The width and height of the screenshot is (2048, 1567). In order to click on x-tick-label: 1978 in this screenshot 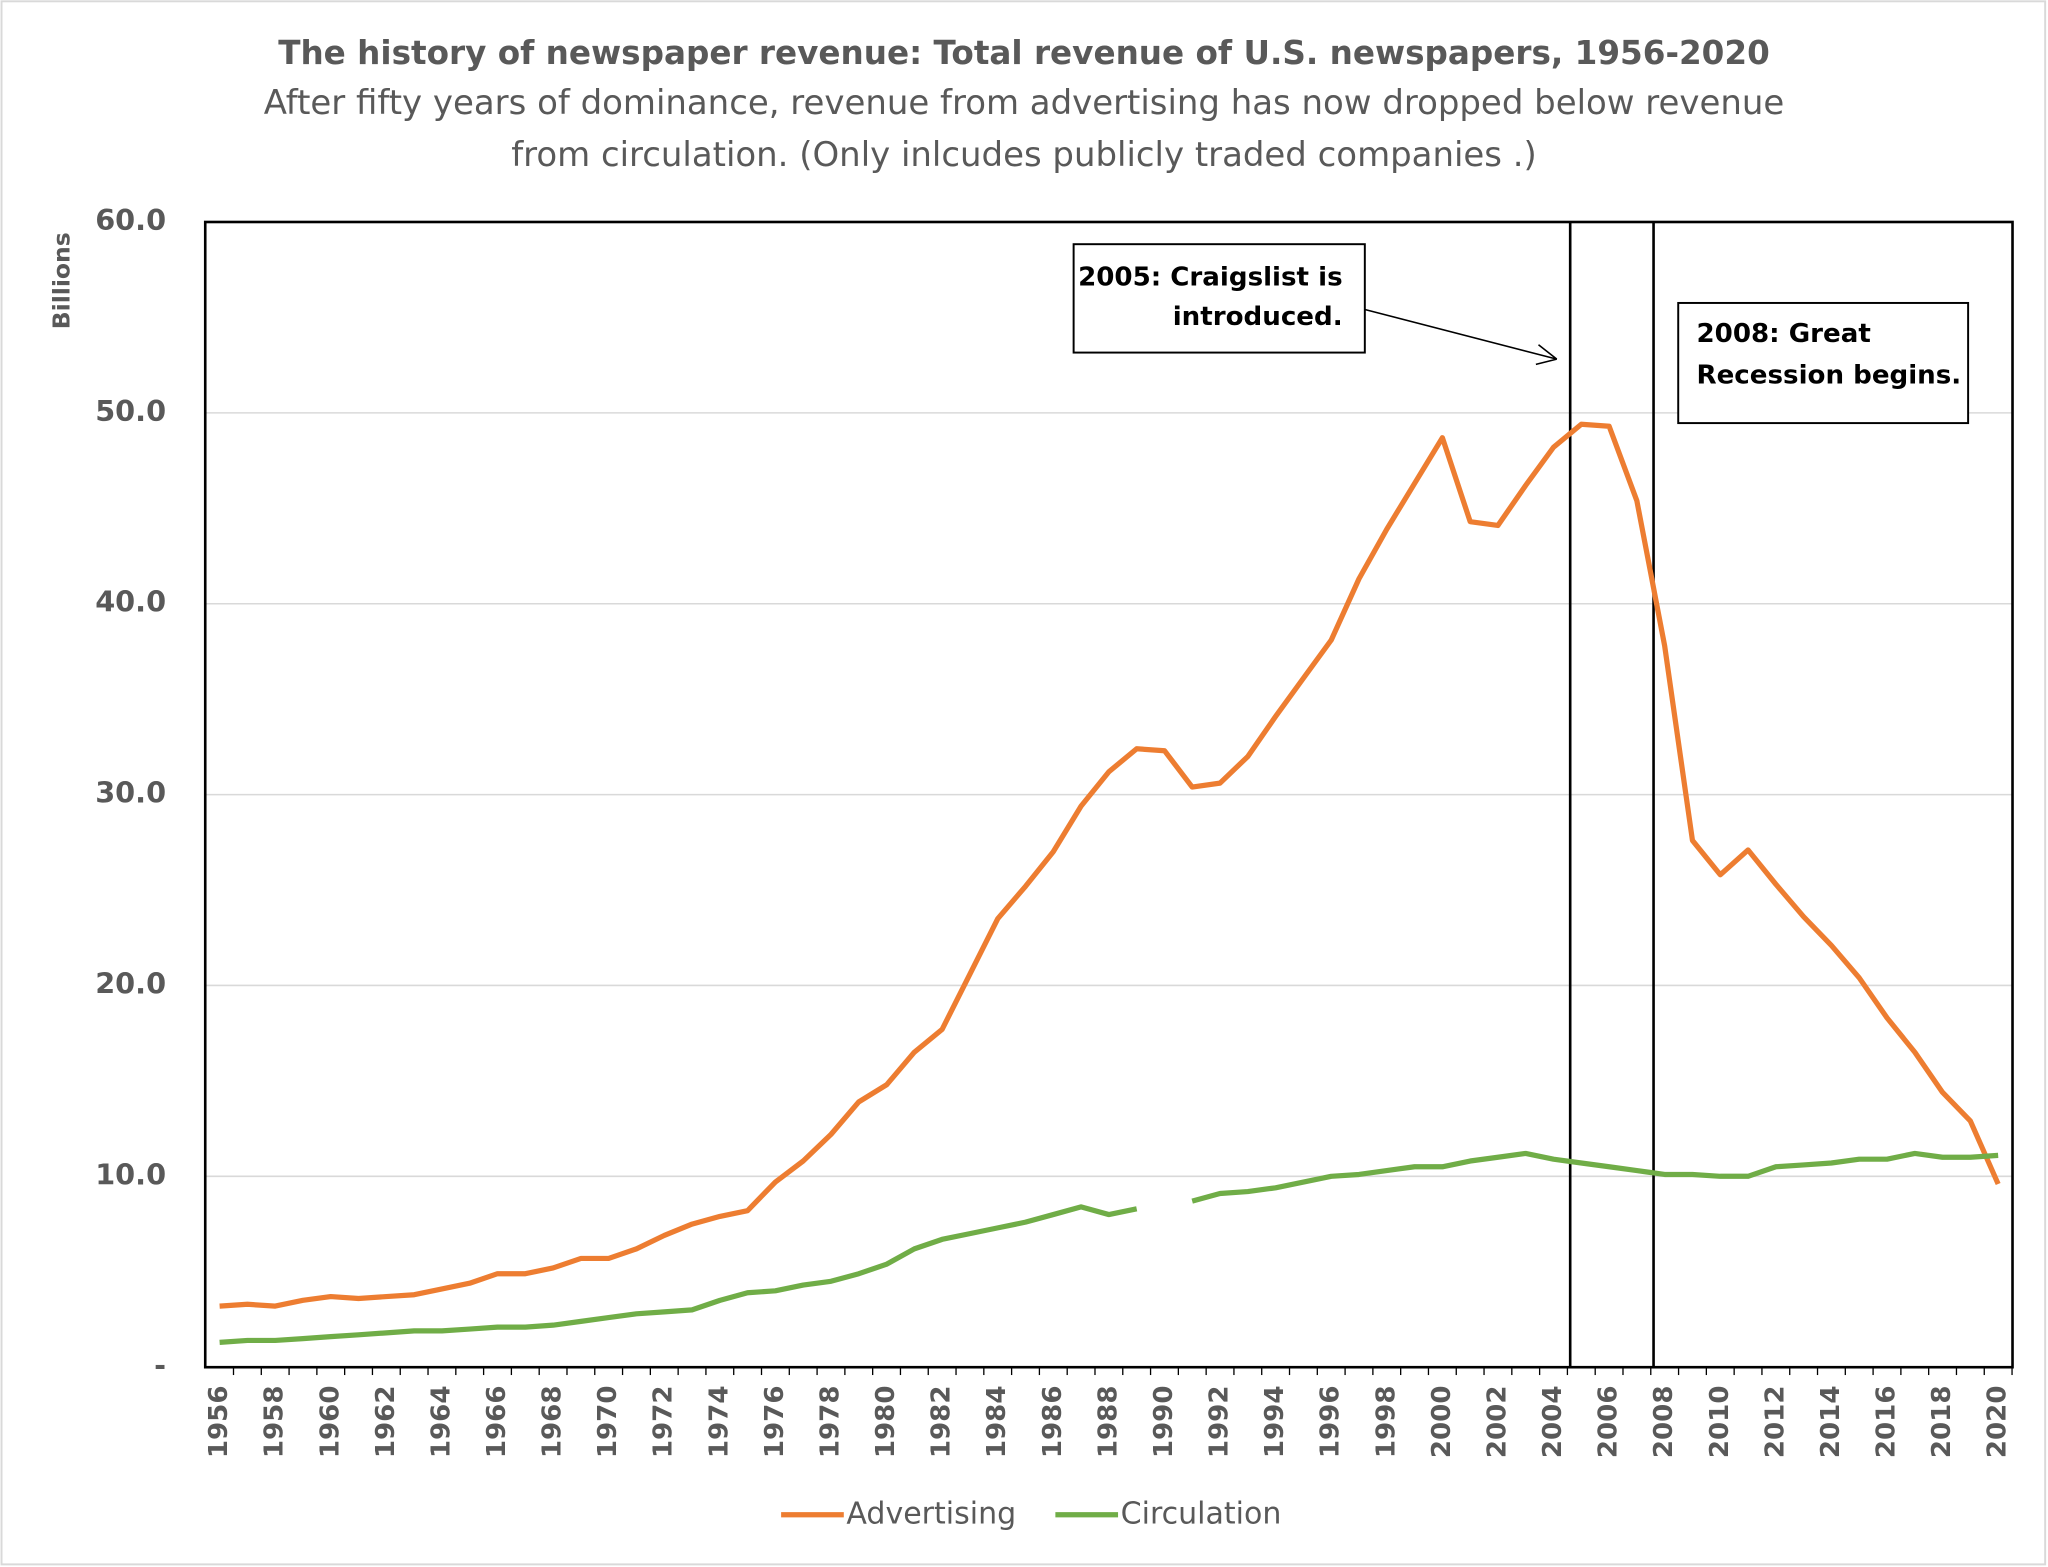, I will do `click(830, 1421)`.